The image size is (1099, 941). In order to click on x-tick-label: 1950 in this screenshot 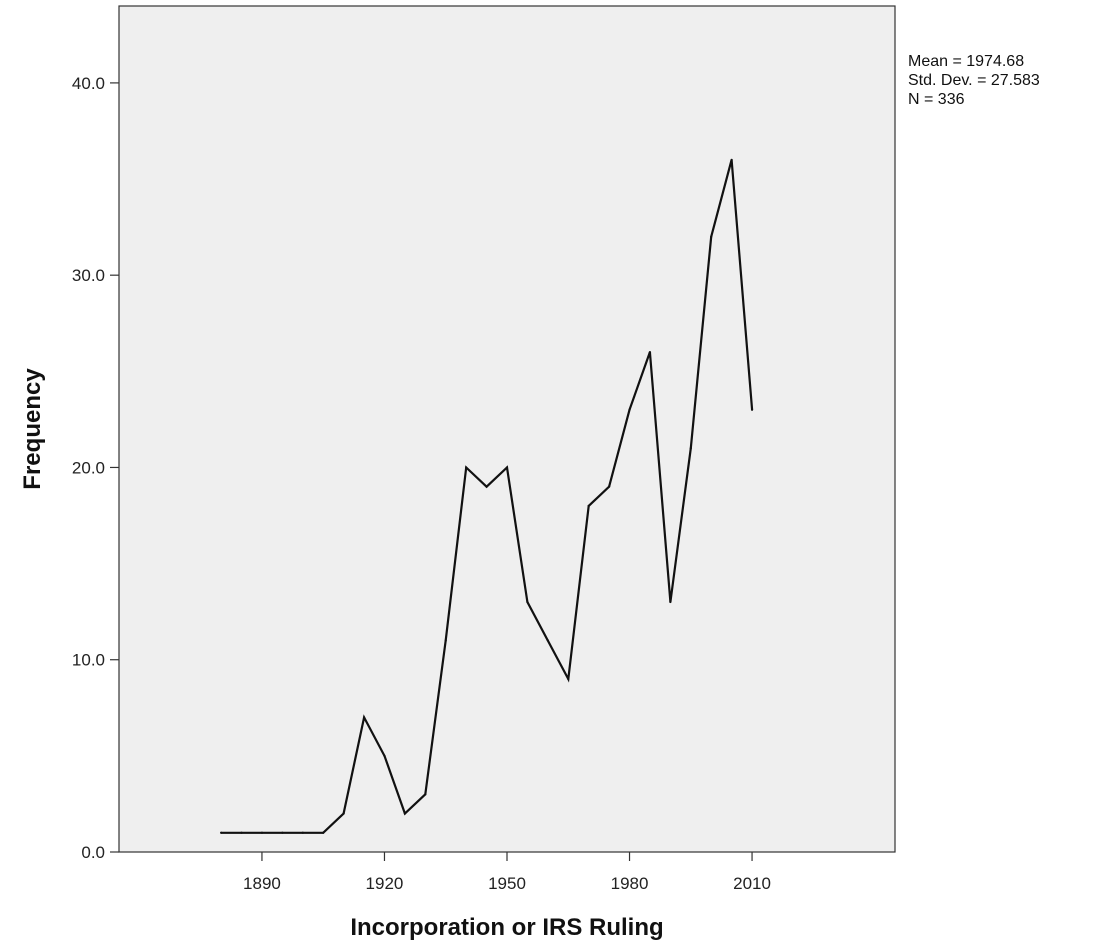, I will do `click(507, 883)`.